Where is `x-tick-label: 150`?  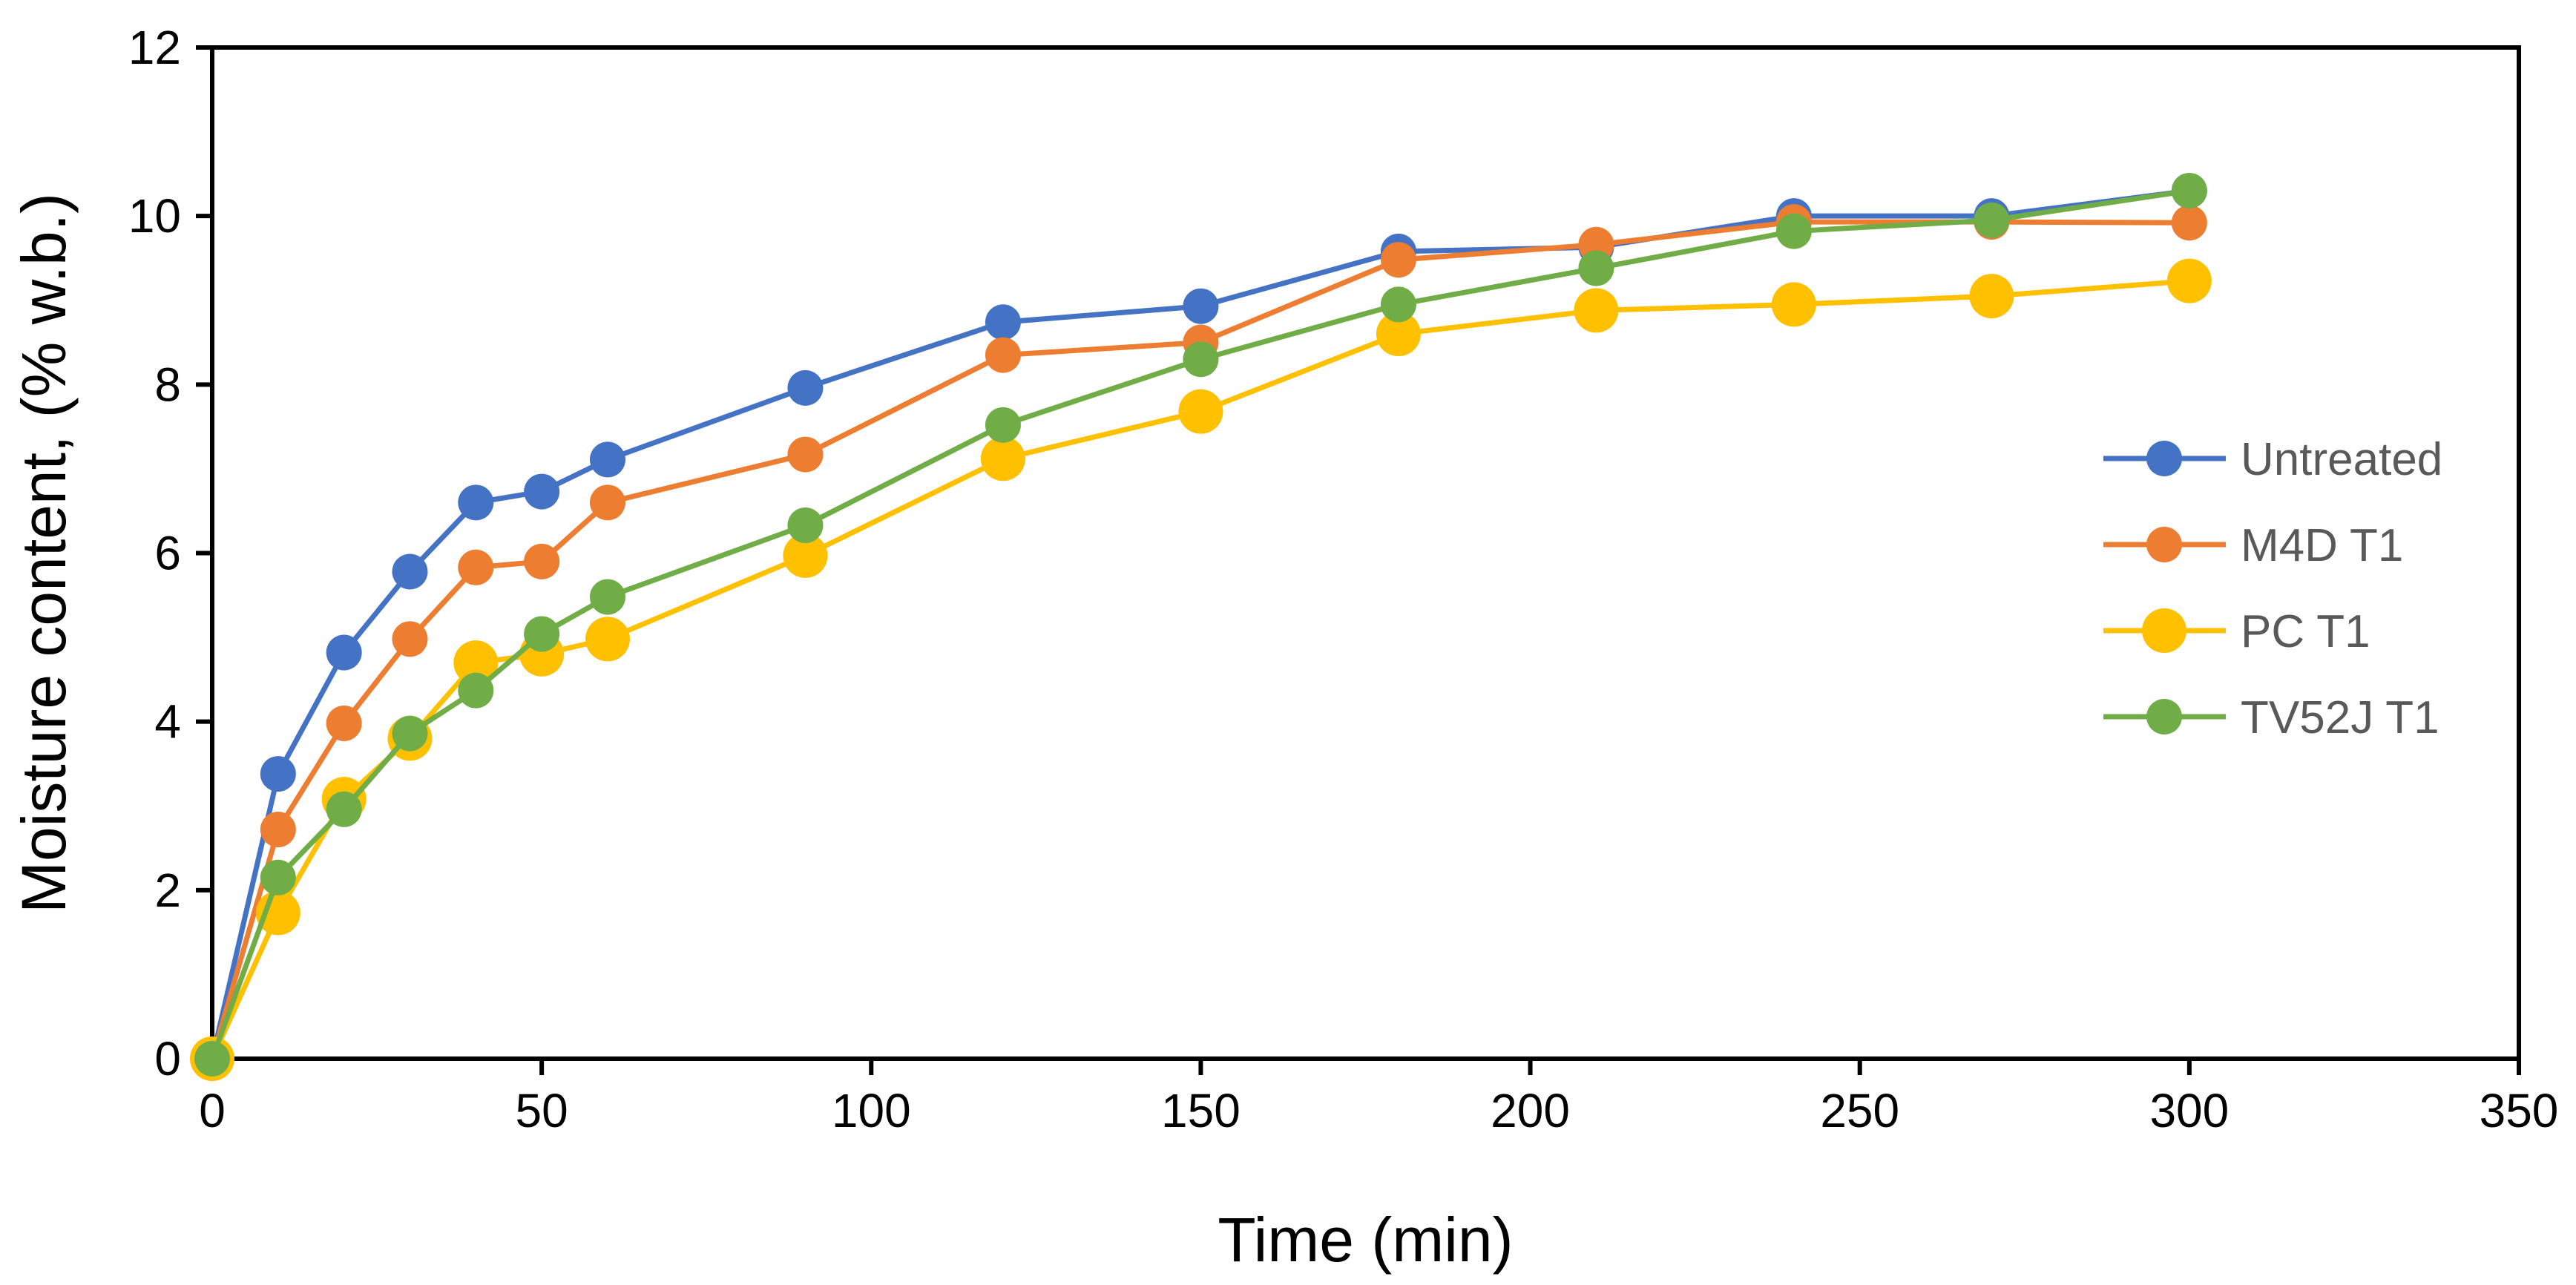
x-tick-label: 150 is located at coordinates (1201, 1110).